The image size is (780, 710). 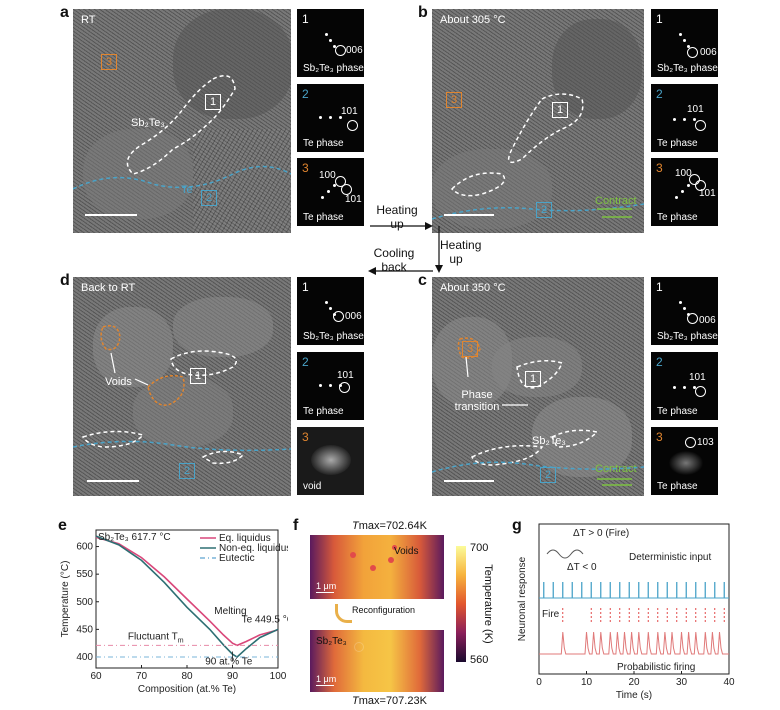 What do you see at coordinates (539, 682) in the screenshot?
I see `x-tick-label: 0` at bounding box center [539, 682].